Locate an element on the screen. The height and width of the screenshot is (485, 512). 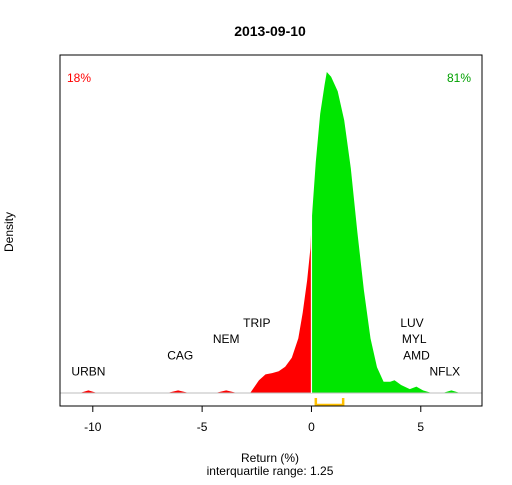
ticker-label-trip: TRIP is located at coordinates (256, 323).